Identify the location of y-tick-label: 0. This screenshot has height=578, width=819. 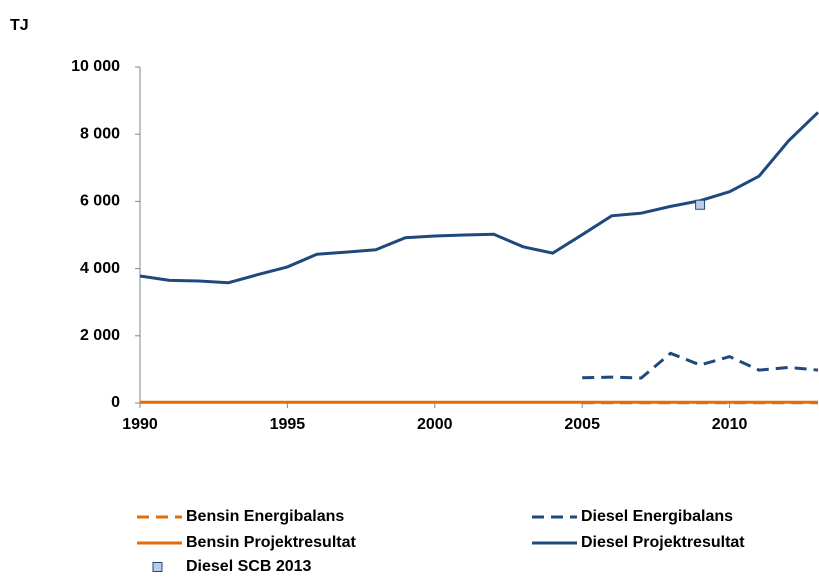
(115, 402).